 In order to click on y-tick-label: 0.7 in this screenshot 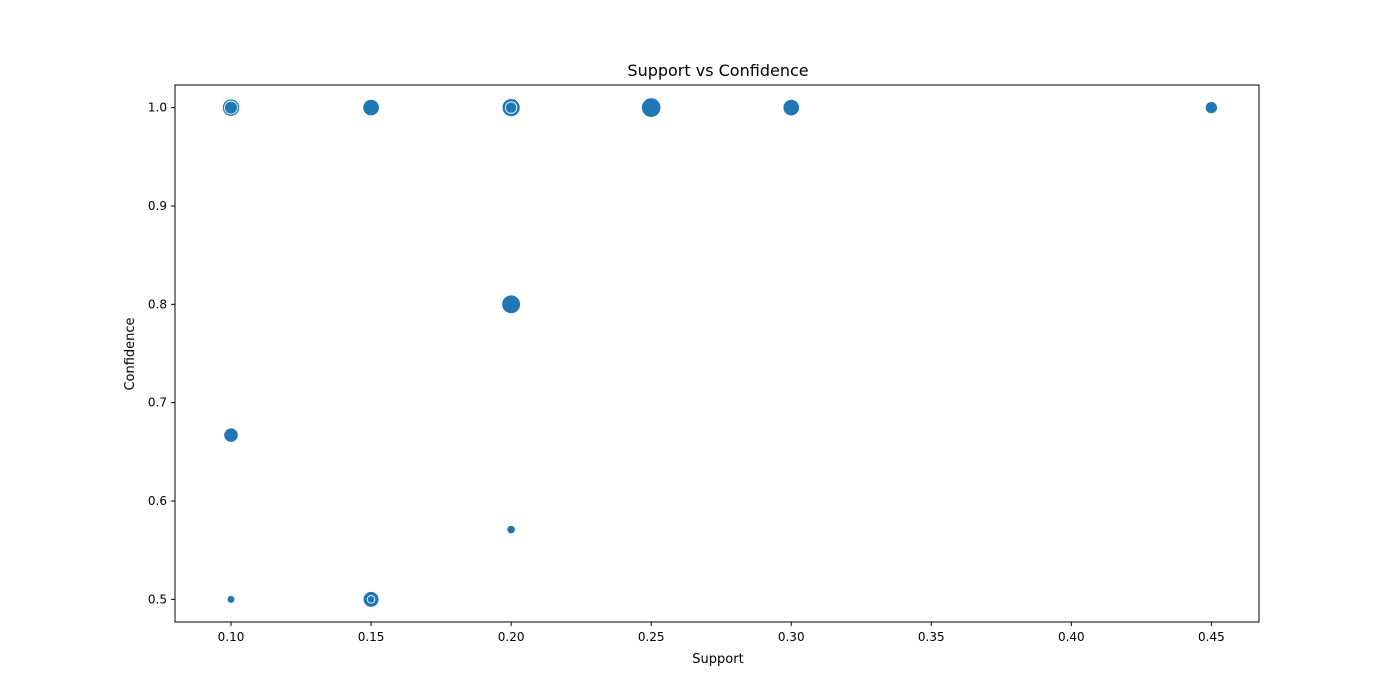, I will do `click(157, 403)`.